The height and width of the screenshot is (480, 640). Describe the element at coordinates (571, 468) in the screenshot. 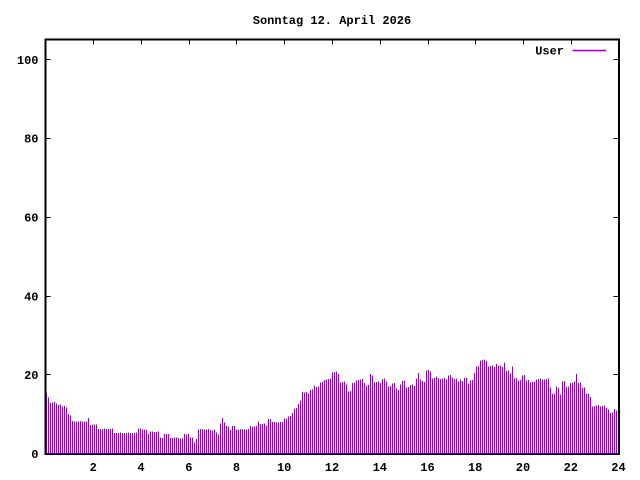

I see `svg-text: 22` at that location.